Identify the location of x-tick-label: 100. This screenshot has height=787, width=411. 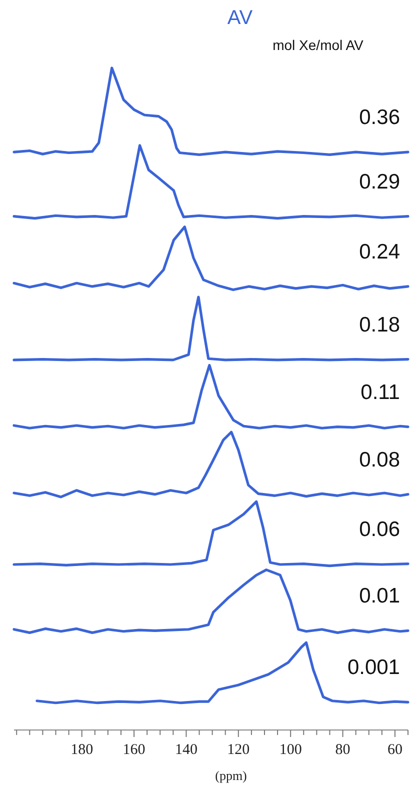
(290, 750).